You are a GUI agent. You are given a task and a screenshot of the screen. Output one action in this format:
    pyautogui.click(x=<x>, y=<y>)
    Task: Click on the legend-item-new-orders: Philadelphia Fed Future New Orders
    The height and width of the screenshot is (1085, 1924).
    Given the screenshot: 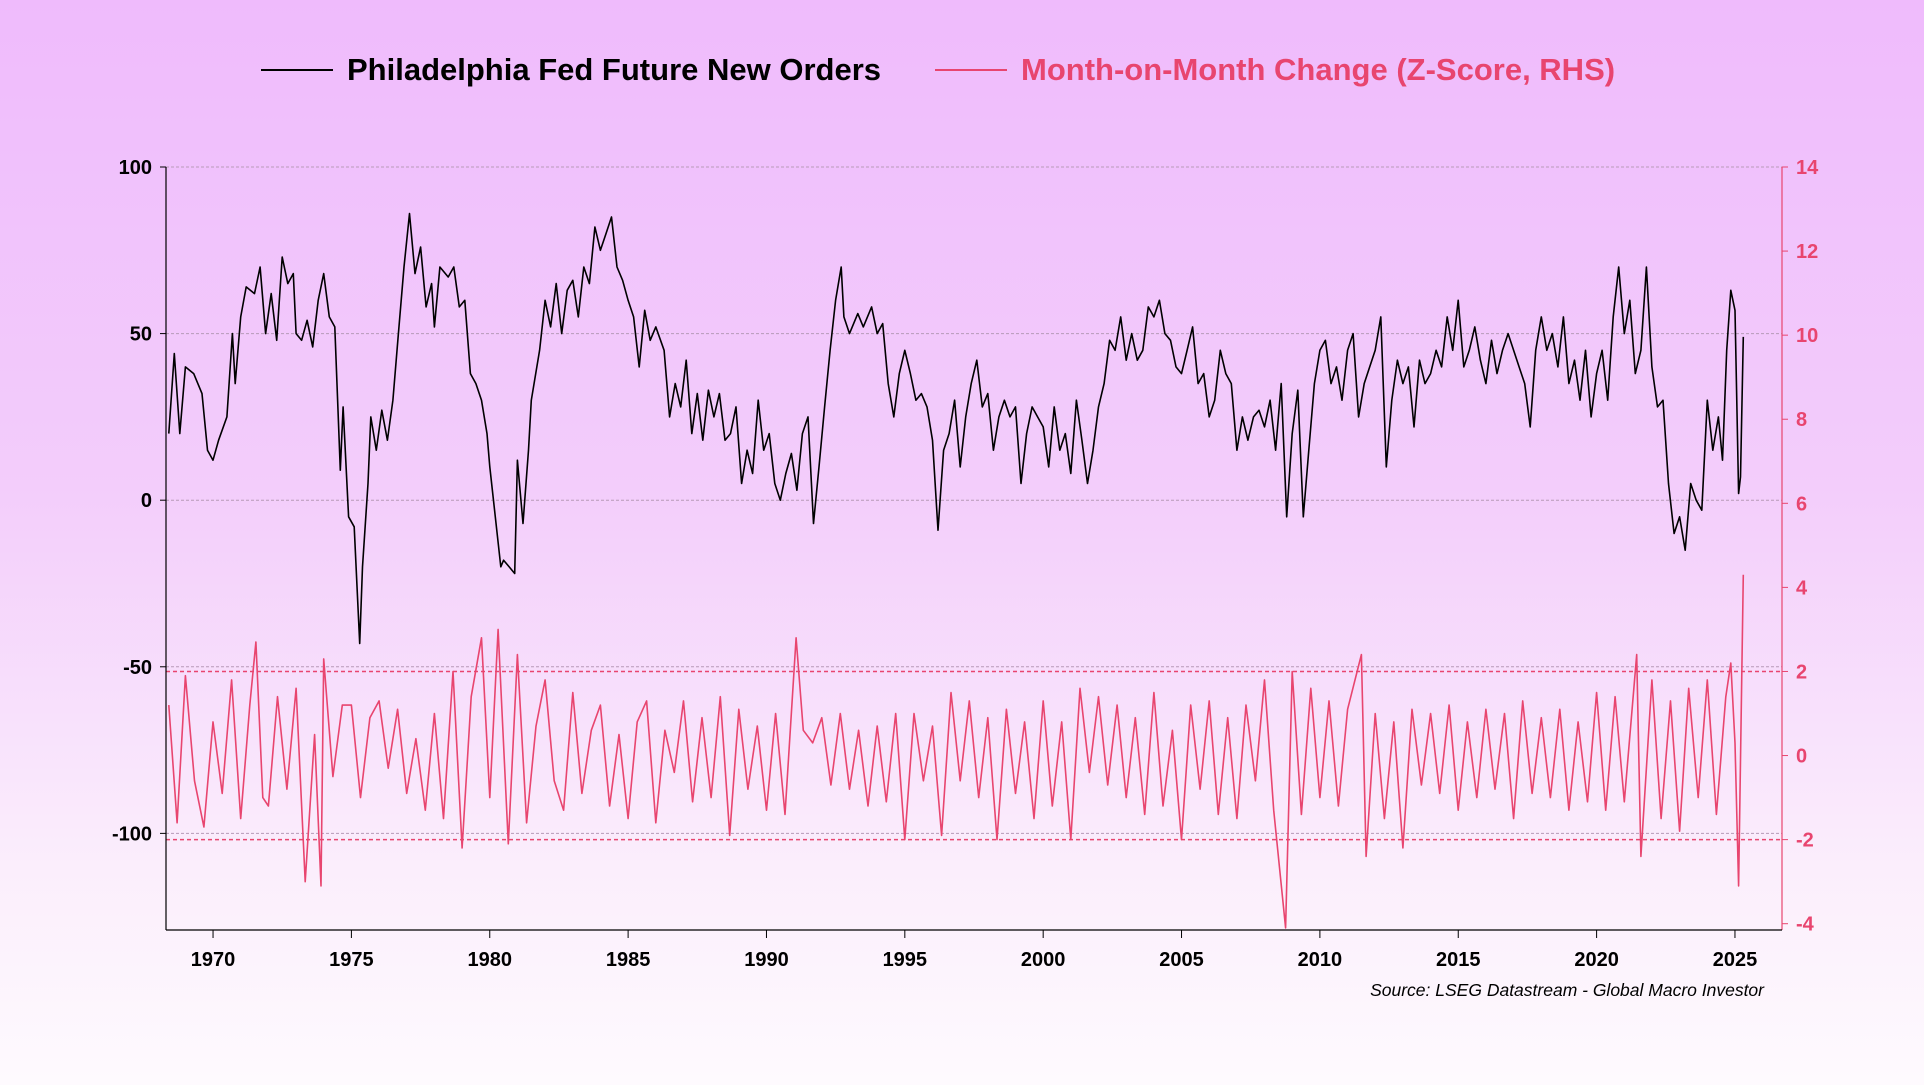 What is the action you would take?
    pyautogui.click(x=571, y=70)
    